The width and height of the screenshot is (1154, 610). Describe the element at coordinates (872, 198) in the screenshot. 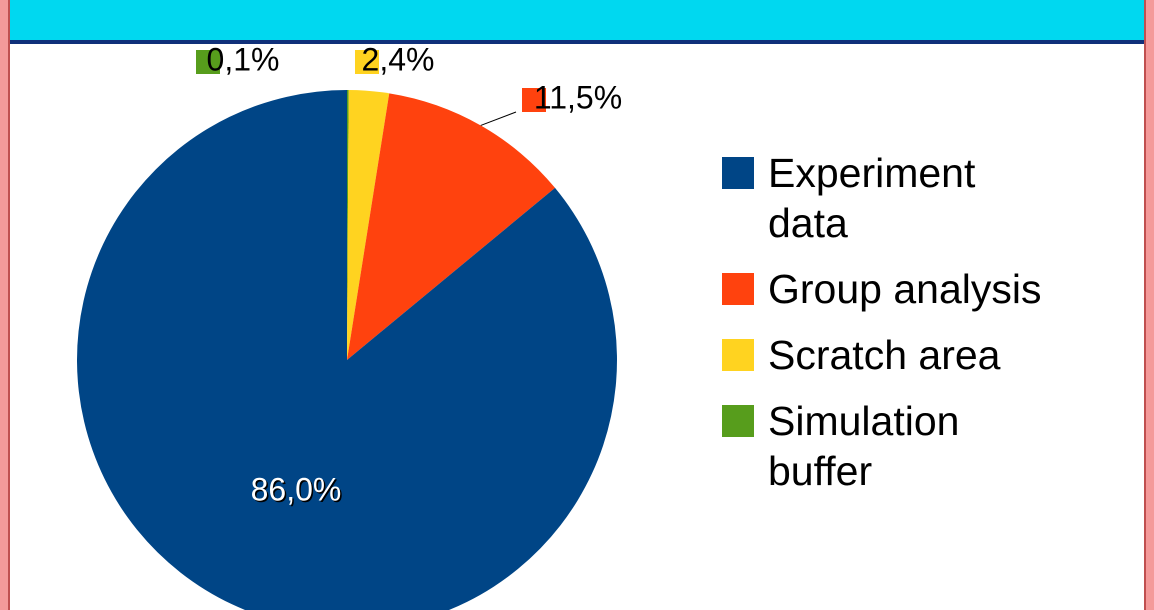

I see `legend-label: Experiment data` at that location.